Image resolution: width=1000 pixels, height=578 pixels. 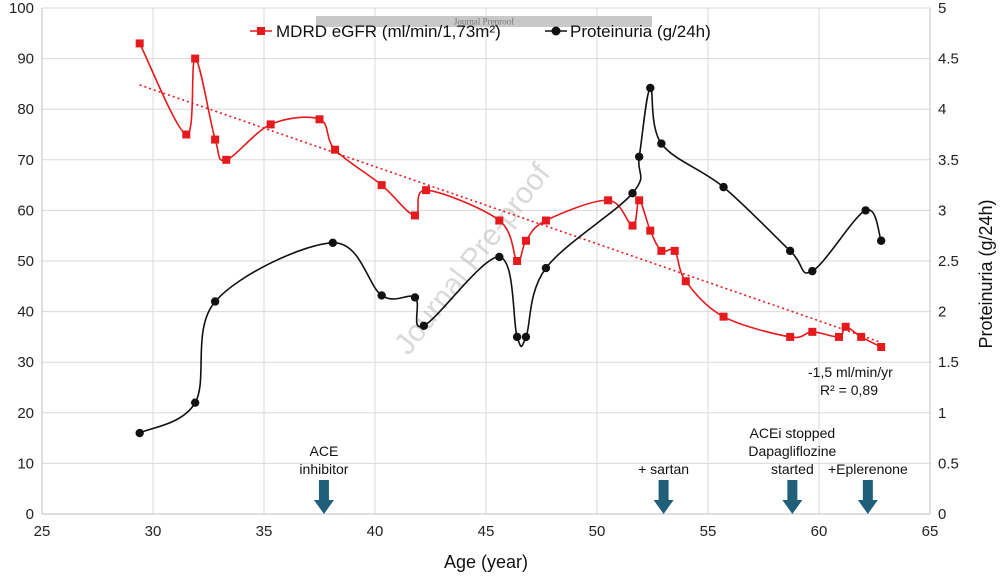 I want to click on event-annotation: + sartan, so click(x=663, y=487).